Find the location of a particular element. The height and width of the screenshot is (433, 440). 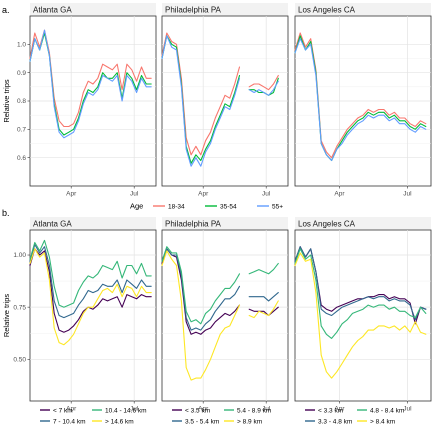

facet-panel: Atlanta GA Apr Jul 0.6 0.7 0.8 0.9 1.0 is located at coordinates (87, 100).